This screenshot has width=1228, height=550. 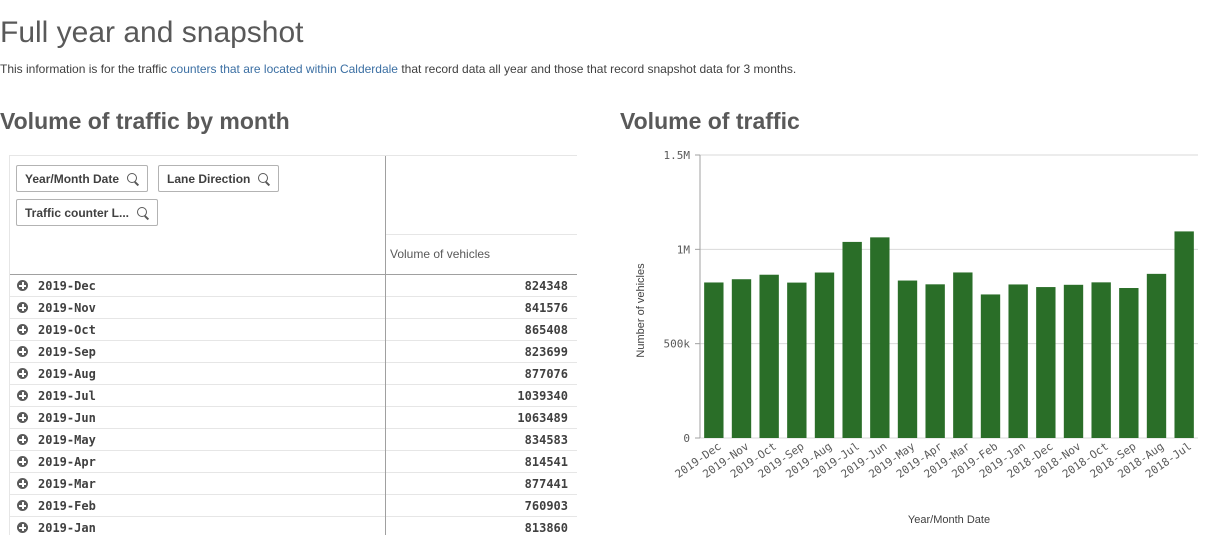 I want to click on row-value: 813860, so click(x=546, y=528).